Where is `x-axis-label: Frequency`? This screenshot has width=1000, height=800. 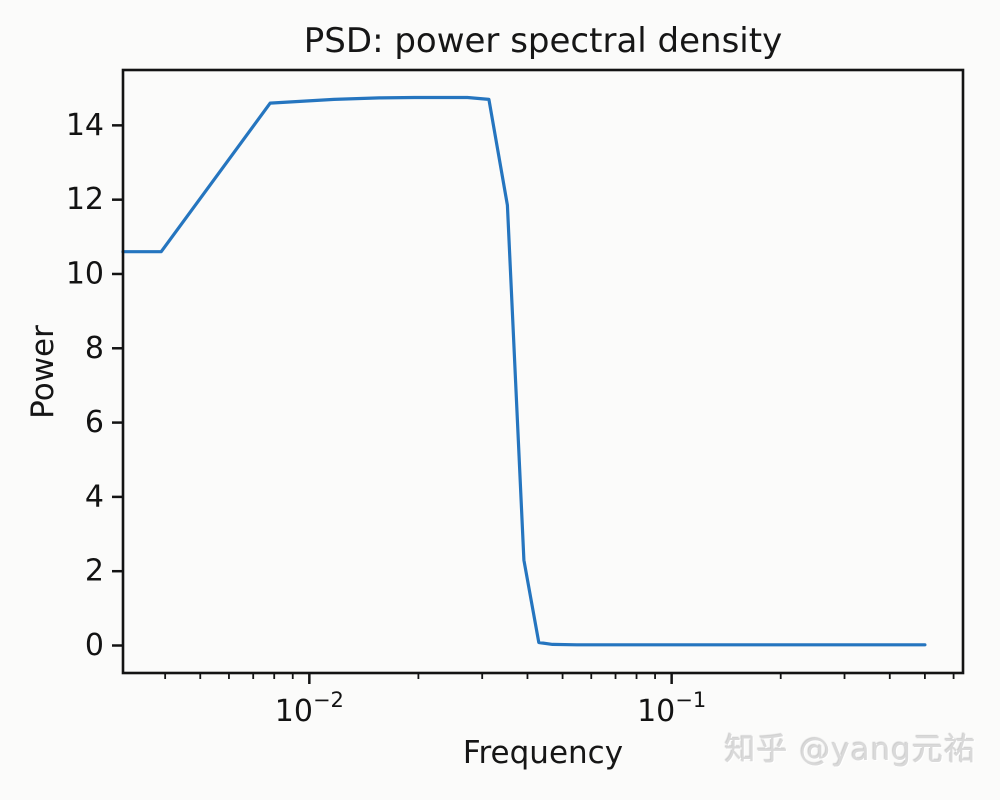 x-axis-label: Frequency is located at coordinates (543, 753).